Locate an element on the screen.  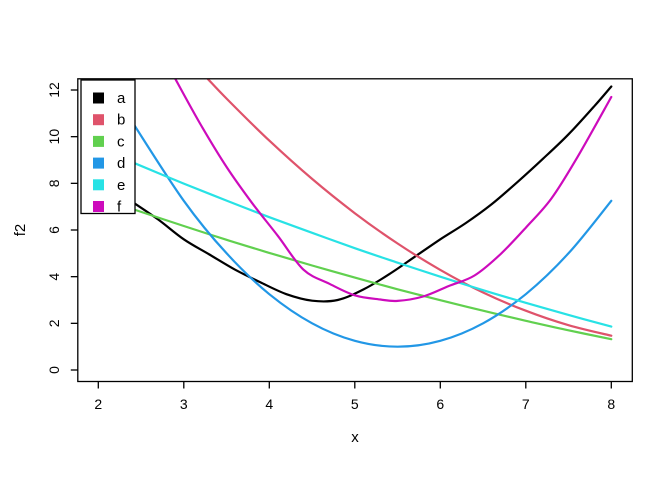
legend-label-c: c is located at coordinates (121, 141).